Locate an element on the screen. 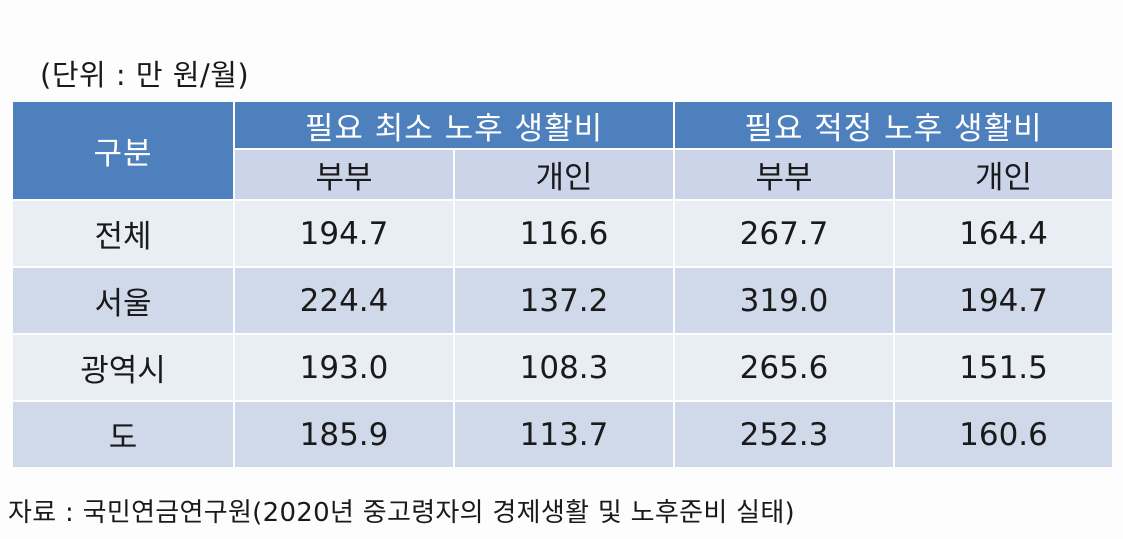 This screenshot has height=539, width=1123. table-cell: 116.6 is located at coordinates (563, 232).